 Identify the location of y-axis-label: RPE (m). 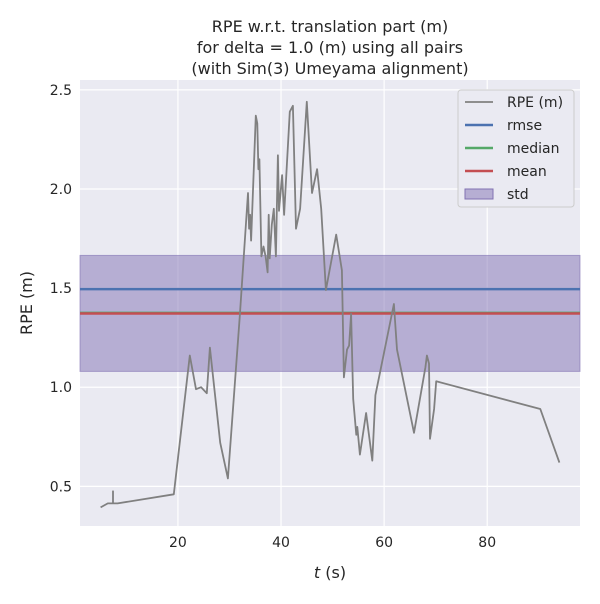
(26, 303).